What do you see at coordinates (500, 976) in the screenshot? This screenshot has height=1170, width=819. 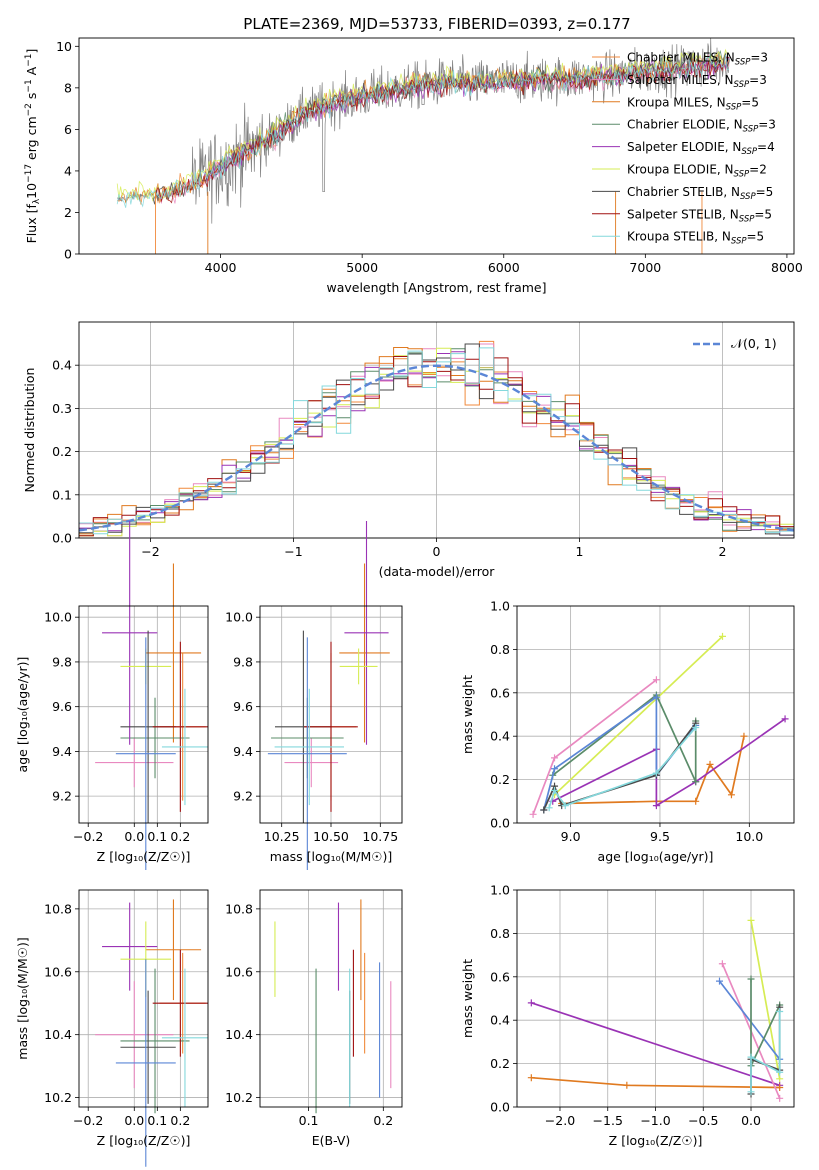 I see `y-tick-label: 0.6` at bounding box center [500, 976].